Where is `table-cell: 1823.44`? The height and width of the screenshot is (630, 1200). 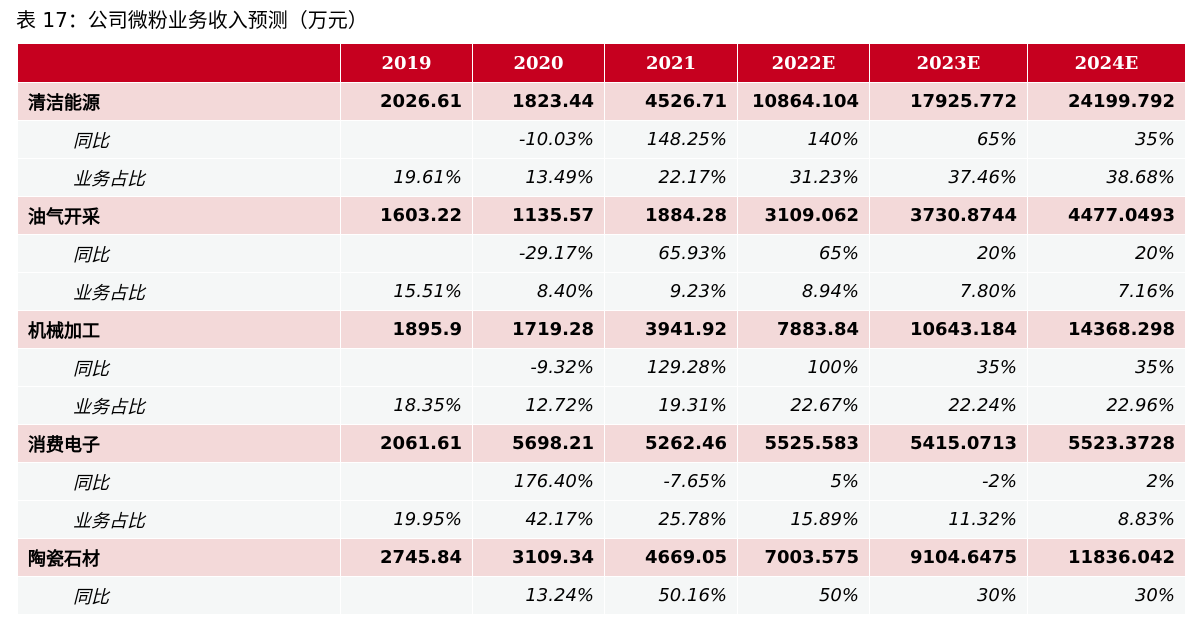
table-cell: 1823.44 is located at coordinates (538, 101).